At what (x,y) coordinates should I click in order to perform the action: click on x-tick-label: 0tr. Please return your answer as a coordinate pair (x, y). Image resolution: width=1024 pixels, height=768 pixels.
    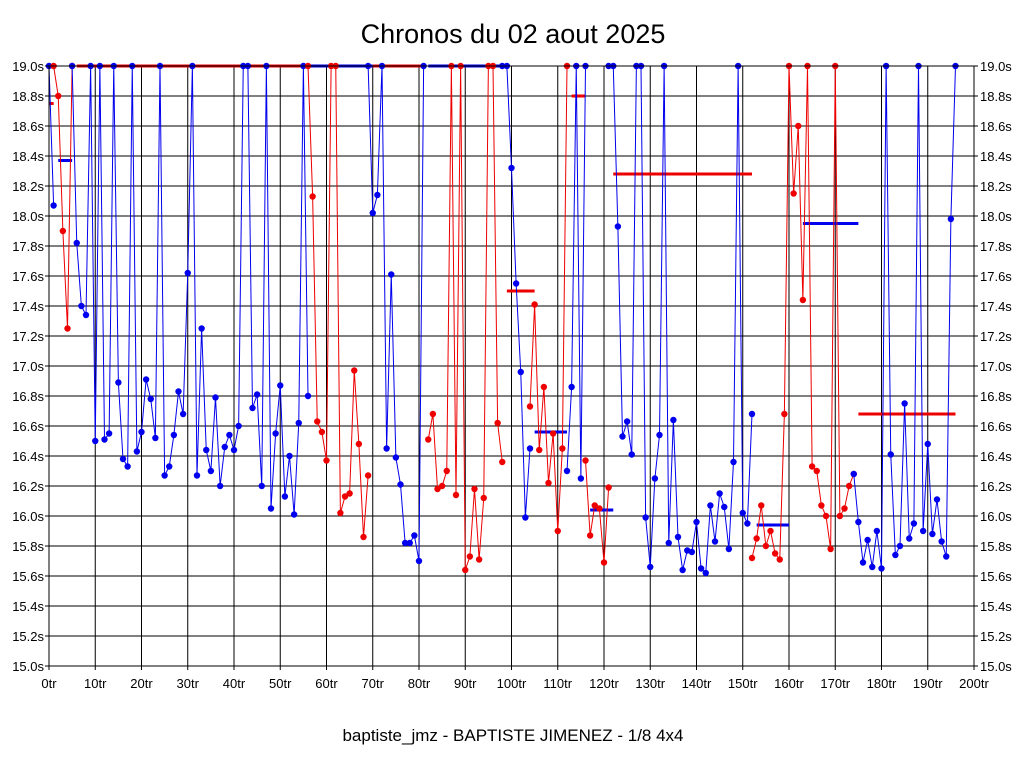
    Looking at the image, I should click on (49, 683).